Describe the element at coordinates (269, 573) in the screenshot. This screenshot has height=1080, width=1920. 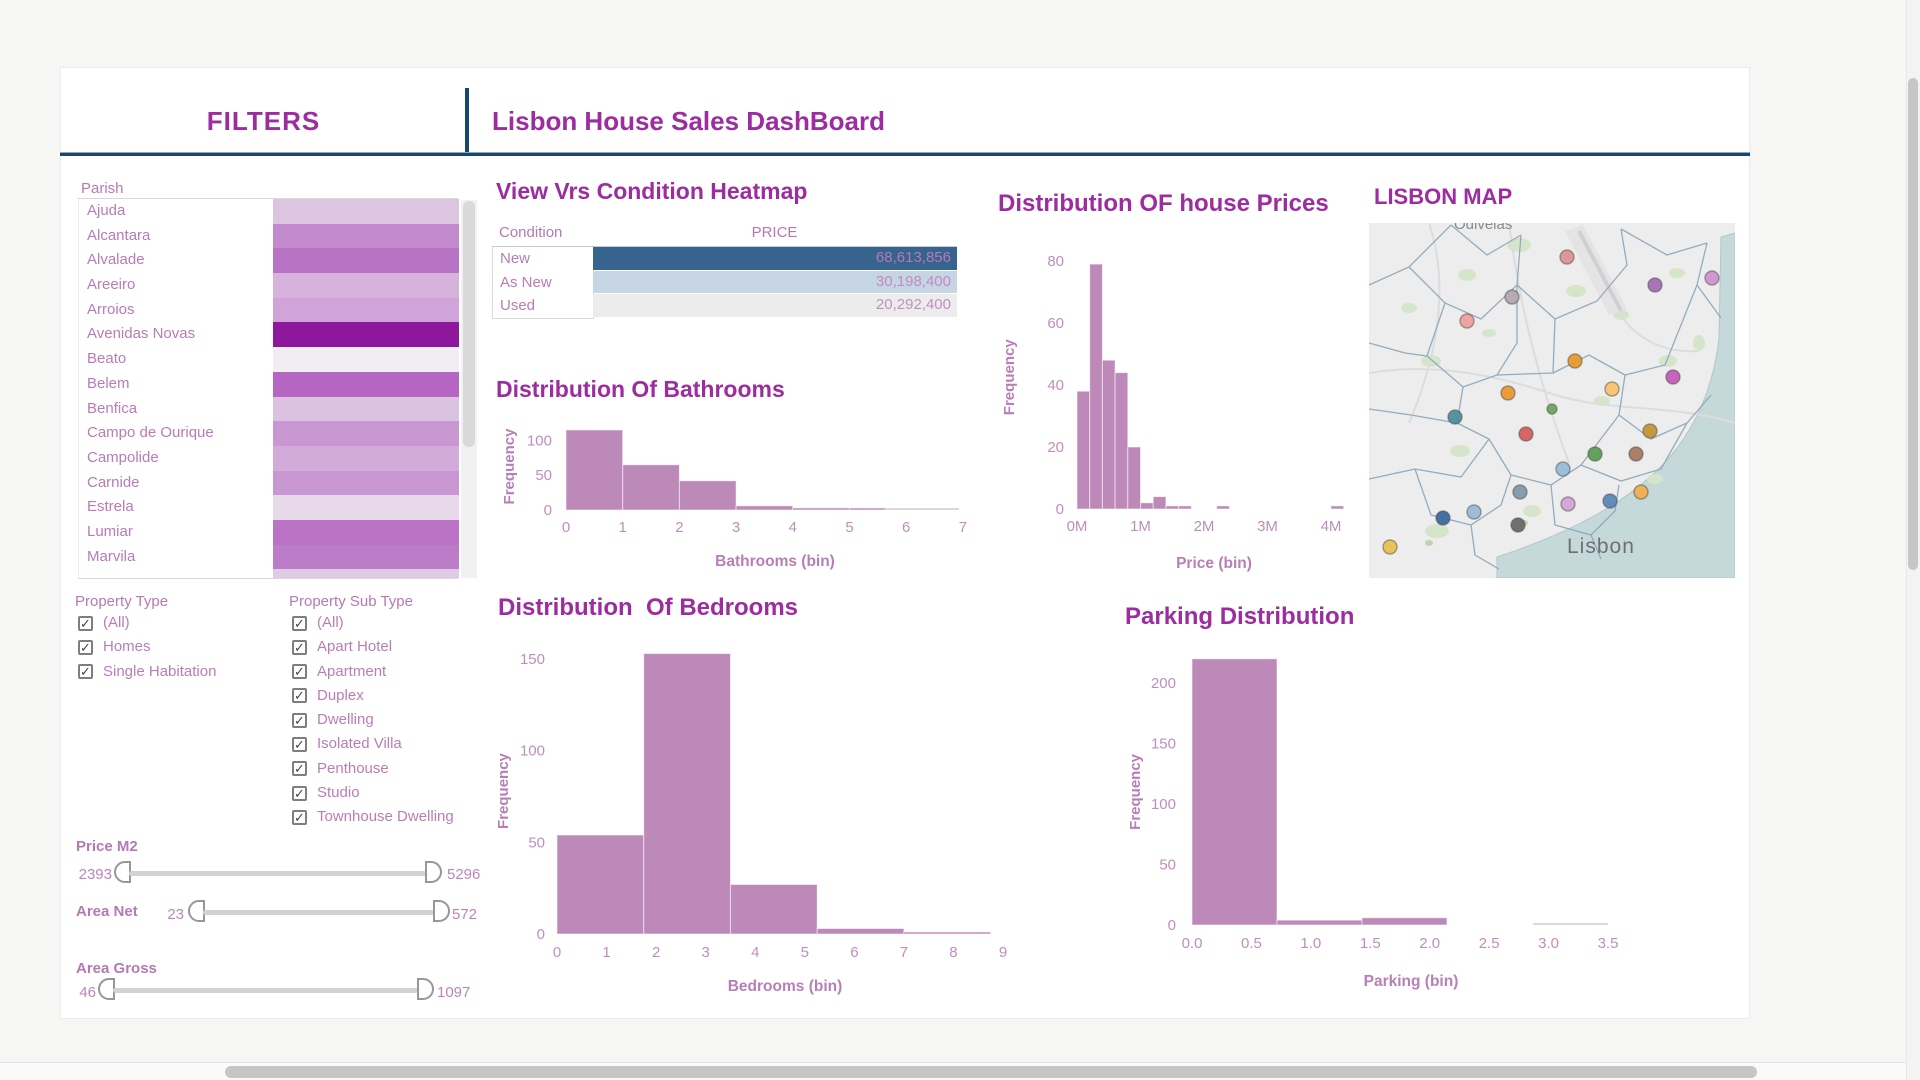
I see `parish-row` at that location.